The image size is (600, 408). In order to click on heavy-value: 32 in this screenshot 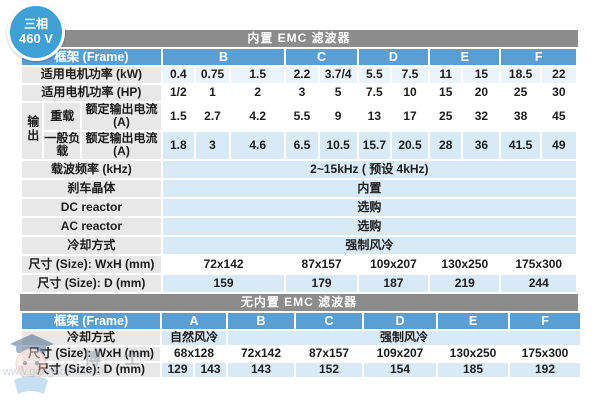, I will do `click(481, 116)`.